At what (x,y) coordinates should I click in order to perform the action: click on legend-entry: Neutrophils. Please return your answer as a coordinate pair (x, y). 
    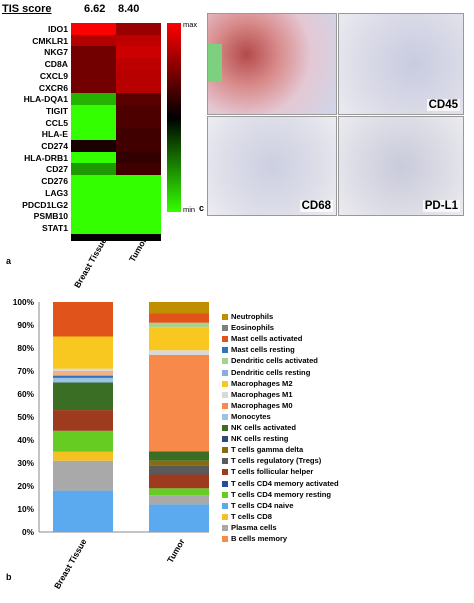
    Looking at the image, I should click on (252, 316).